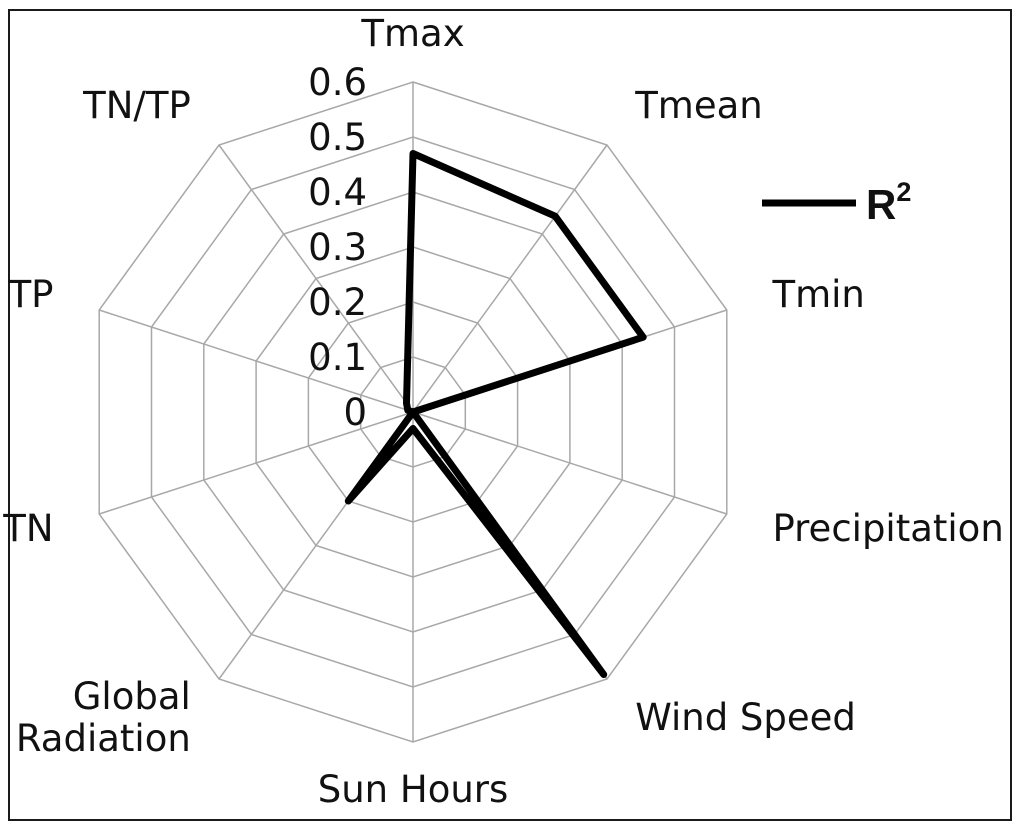 The image size is (1024, 832). I want to click on tick-label: 0.1, so click(337, 357).